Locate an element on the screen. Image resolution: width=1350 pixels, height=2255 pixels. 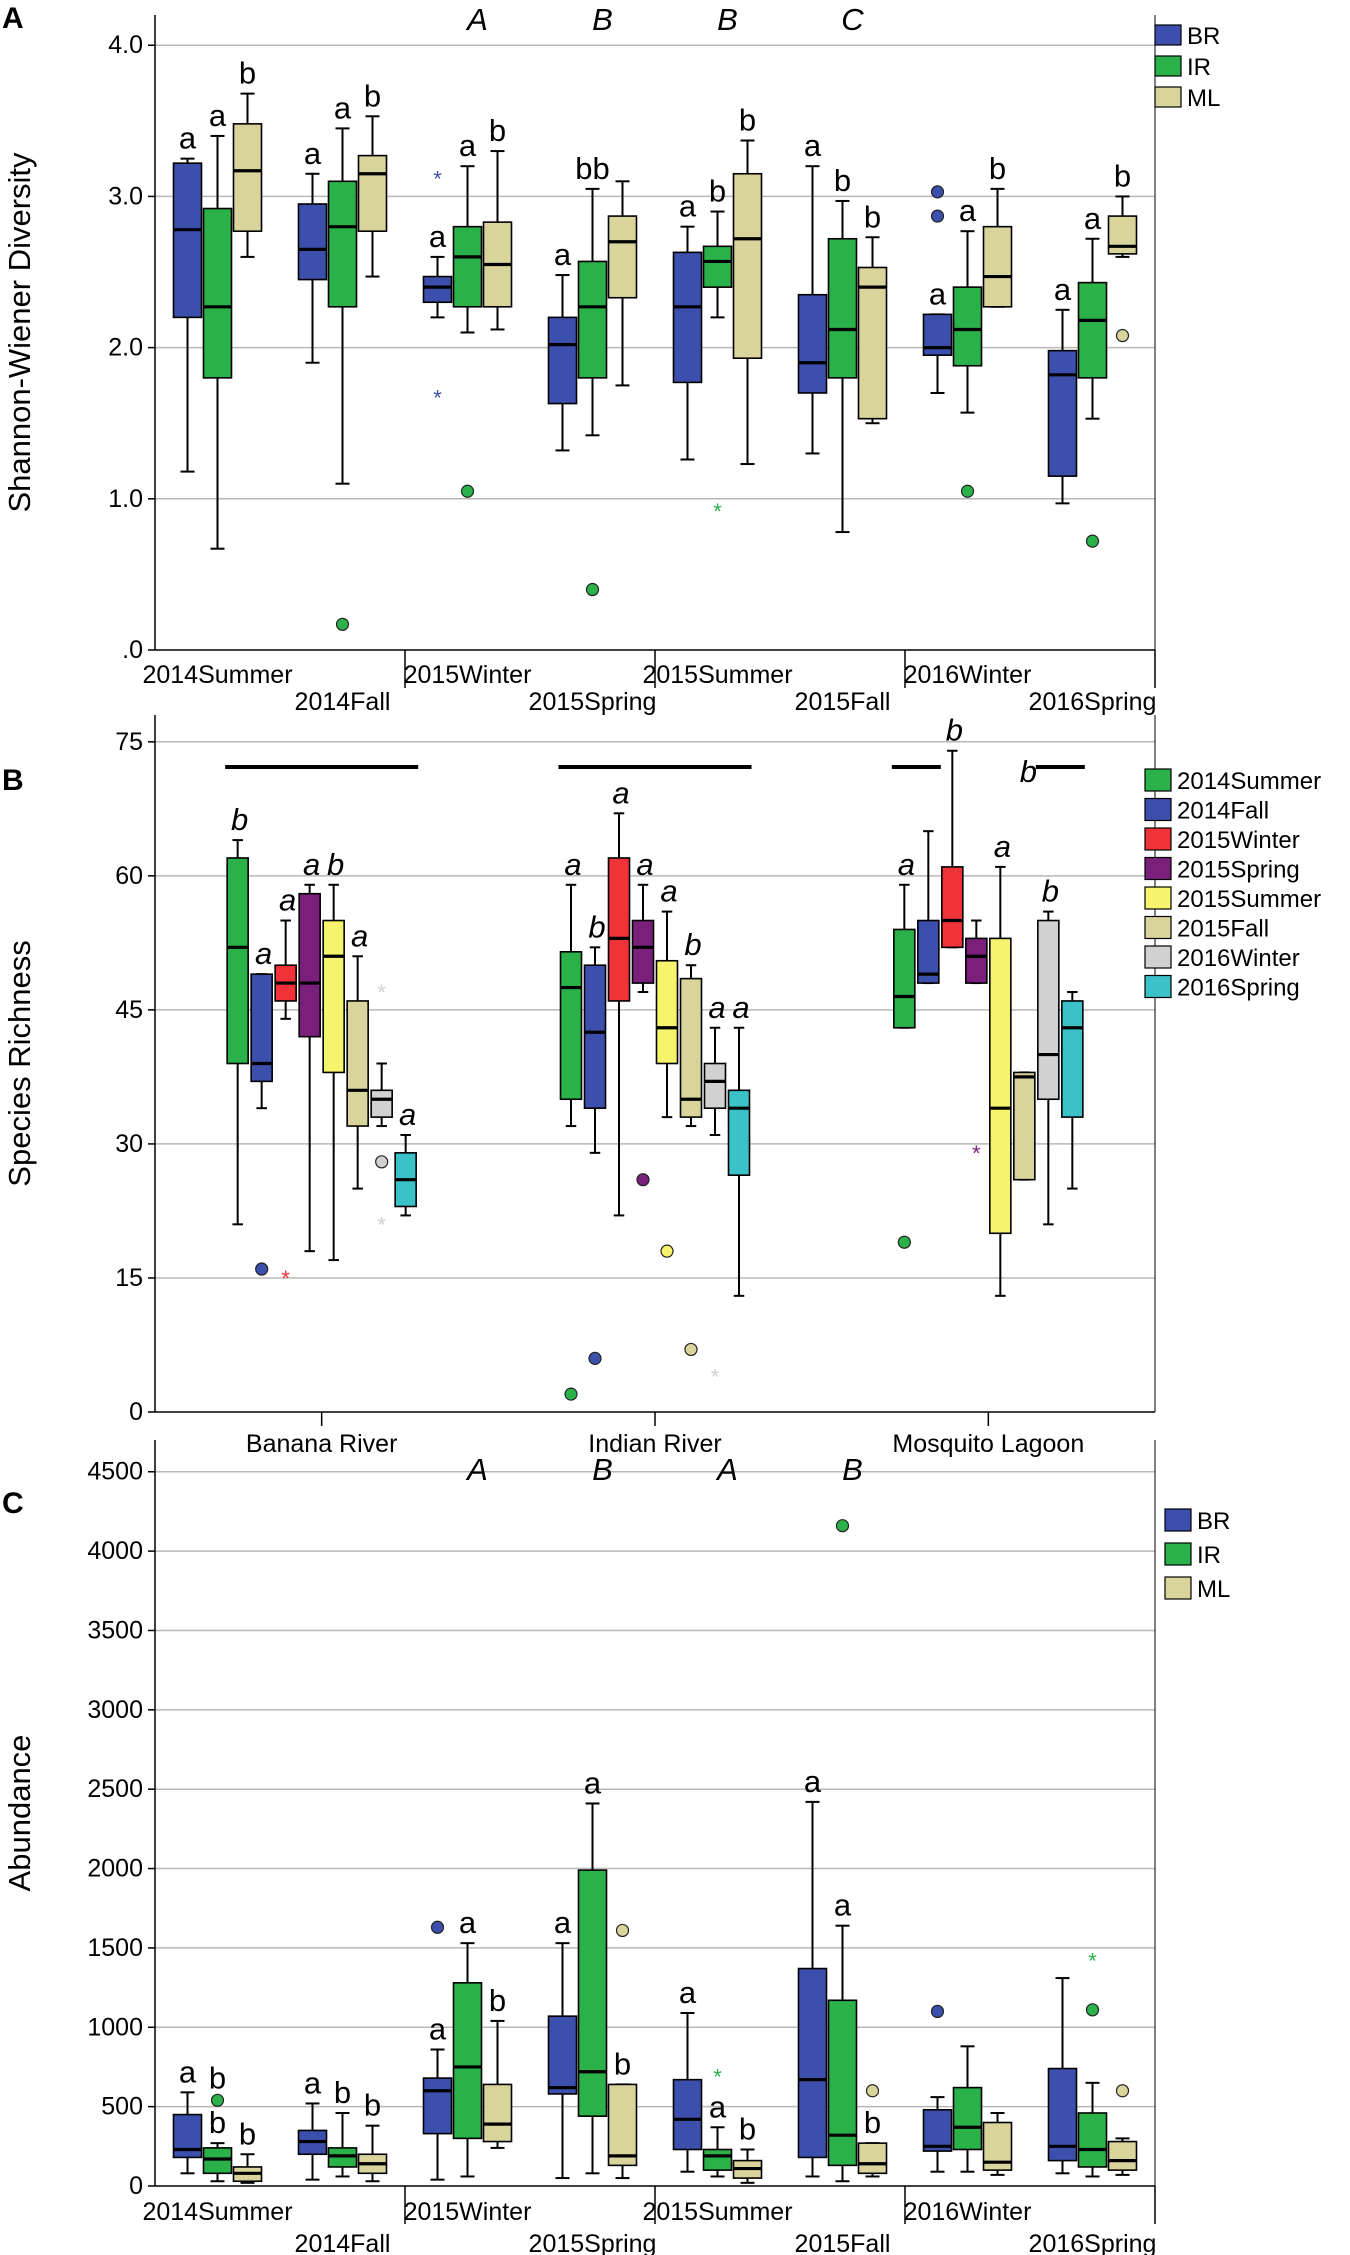
box-ir: * is located at coordinates (1092, 2063).